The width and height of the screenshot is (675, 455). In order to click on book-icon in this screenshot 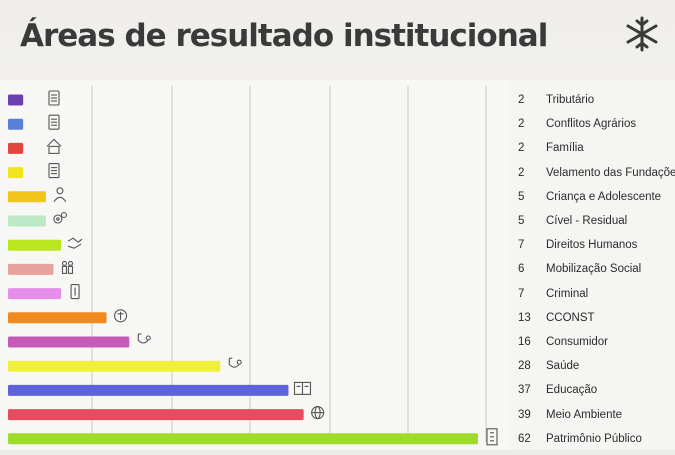, I will do `click(302, 388)`.